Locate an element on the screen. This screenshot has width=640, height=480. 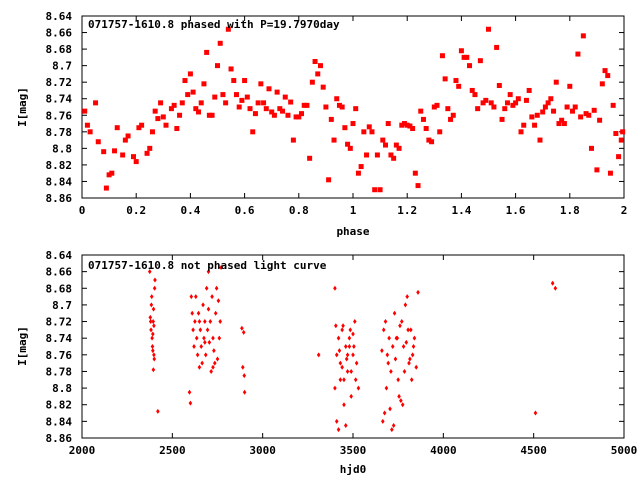
x-tick-label: 3000 is located at coordinates (262, 450).